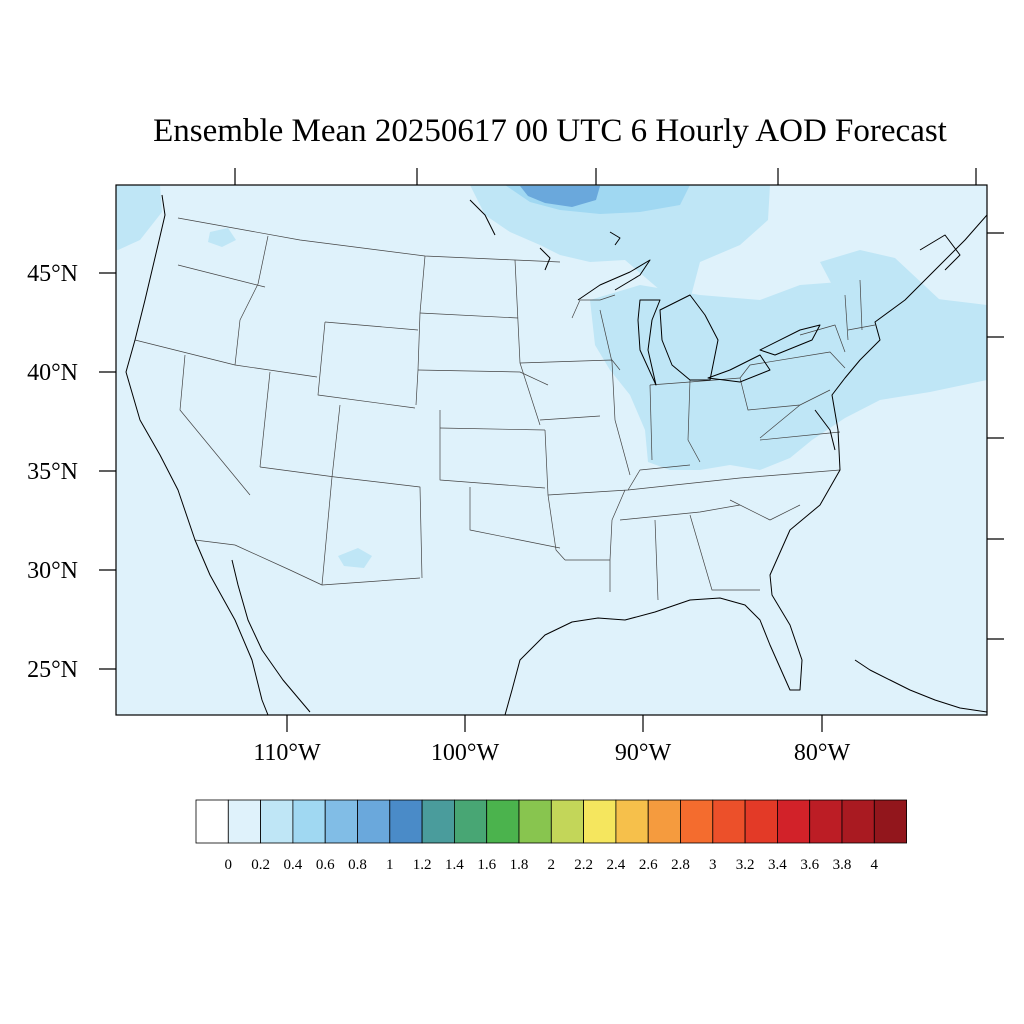  I want to click on colorbar-label: 1.2, so click(422, 865).